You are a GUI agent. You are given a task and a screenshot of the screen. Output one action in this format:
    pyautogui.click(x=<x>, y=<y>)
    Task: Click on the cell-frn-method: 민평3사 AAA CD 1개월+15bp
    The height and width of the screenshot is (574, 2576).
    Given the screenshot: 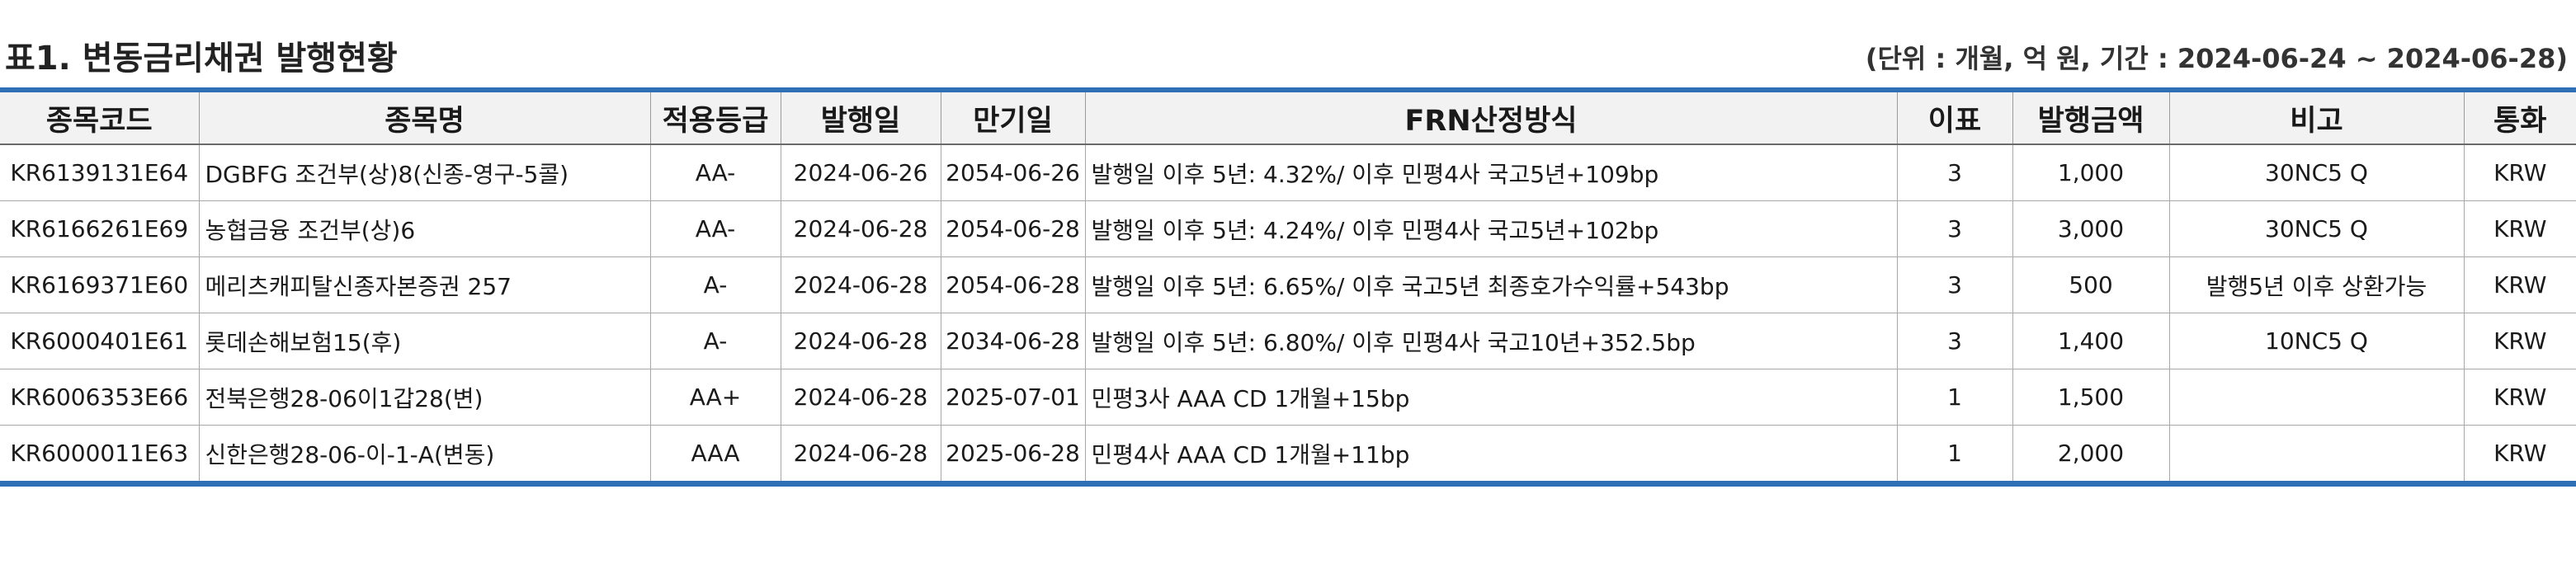 What is the action you would take?
    pyautogui.click(x=1491, y=397)
    